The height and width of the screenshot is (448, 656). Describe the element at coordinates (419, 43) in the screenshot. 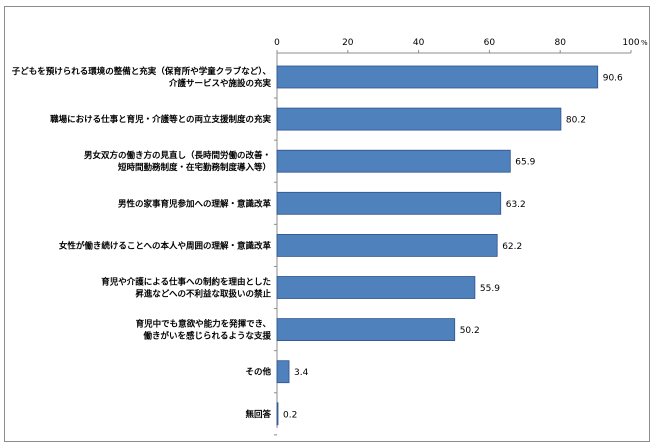

I see `x-tick-label: 40` at that location.